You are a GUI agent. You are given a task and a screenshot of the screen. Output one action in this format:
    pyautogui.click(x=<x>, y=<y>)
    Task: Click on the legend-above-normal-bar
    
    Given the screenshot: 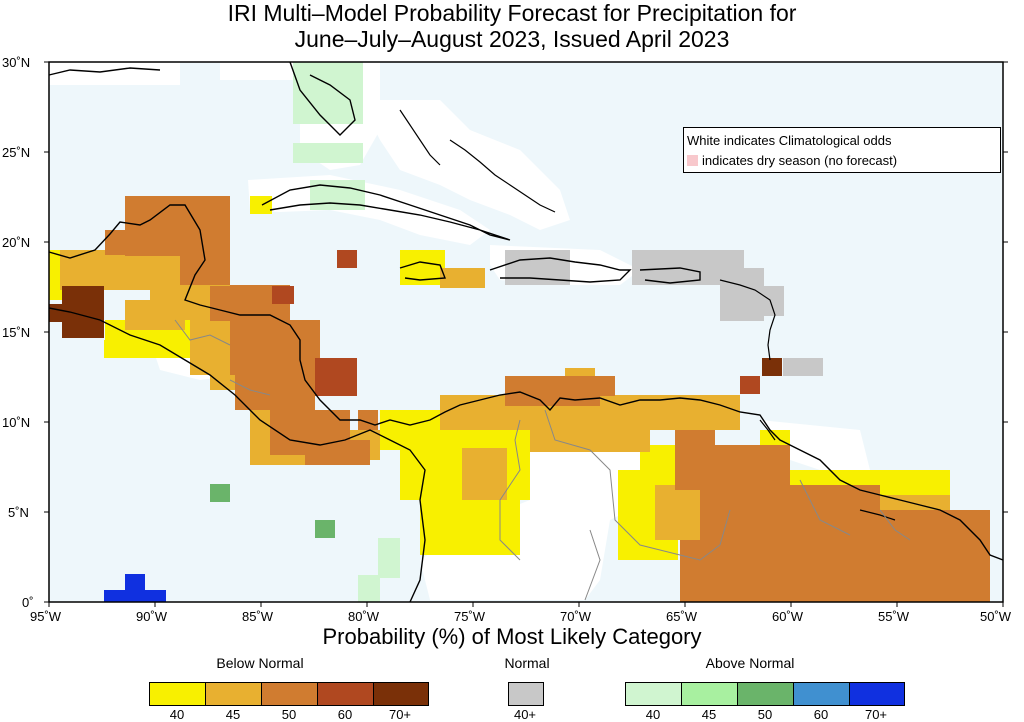 What is the action you would take?
    pyautogui.click(x=765, y=694)
    